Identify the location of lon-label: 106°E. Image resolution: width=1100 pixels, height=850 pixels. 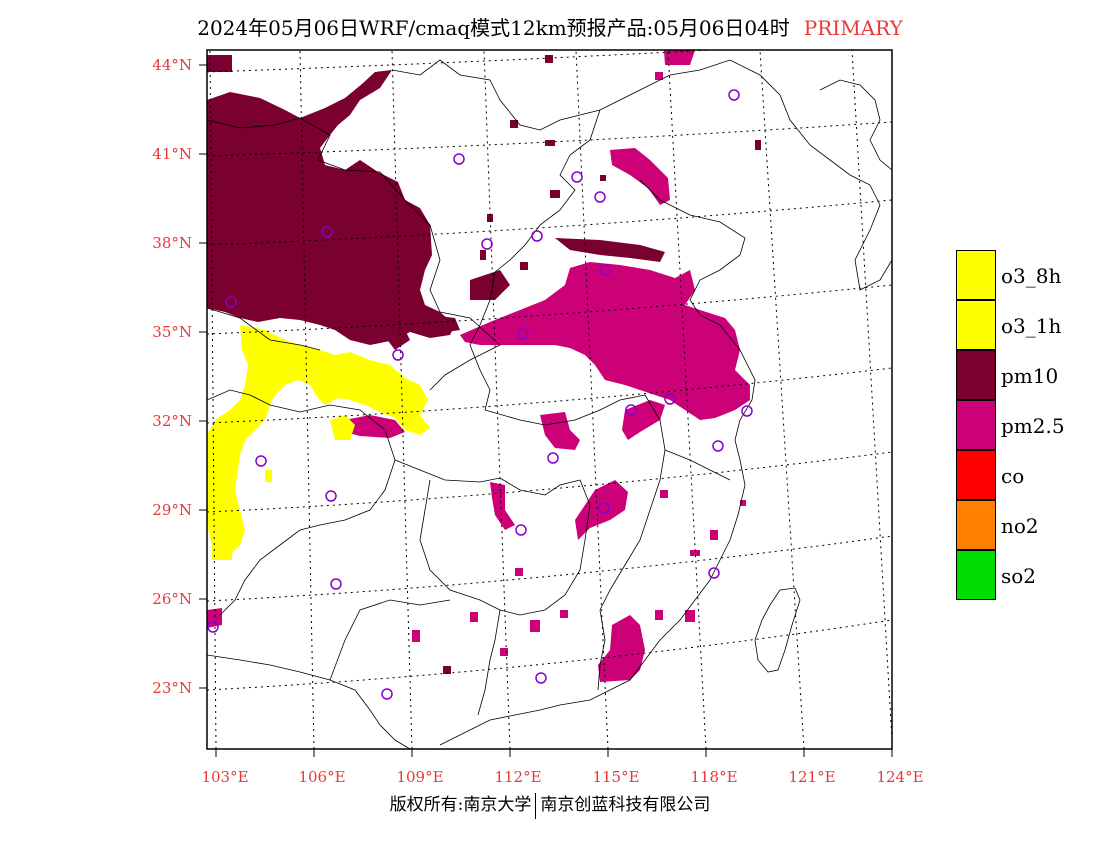
(321, 777).